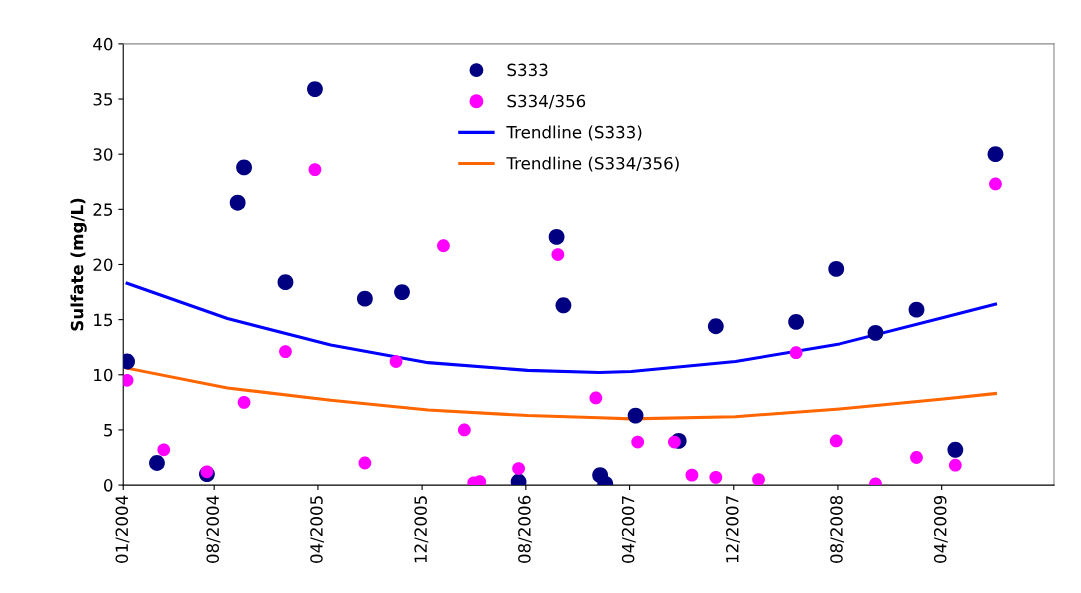 The width and height of the screenshot is (1081, 593). What do you see at coordinates (103, 154) in the screenshot?
I see `y-tick-label: 30` at bounding box center [103, 154].